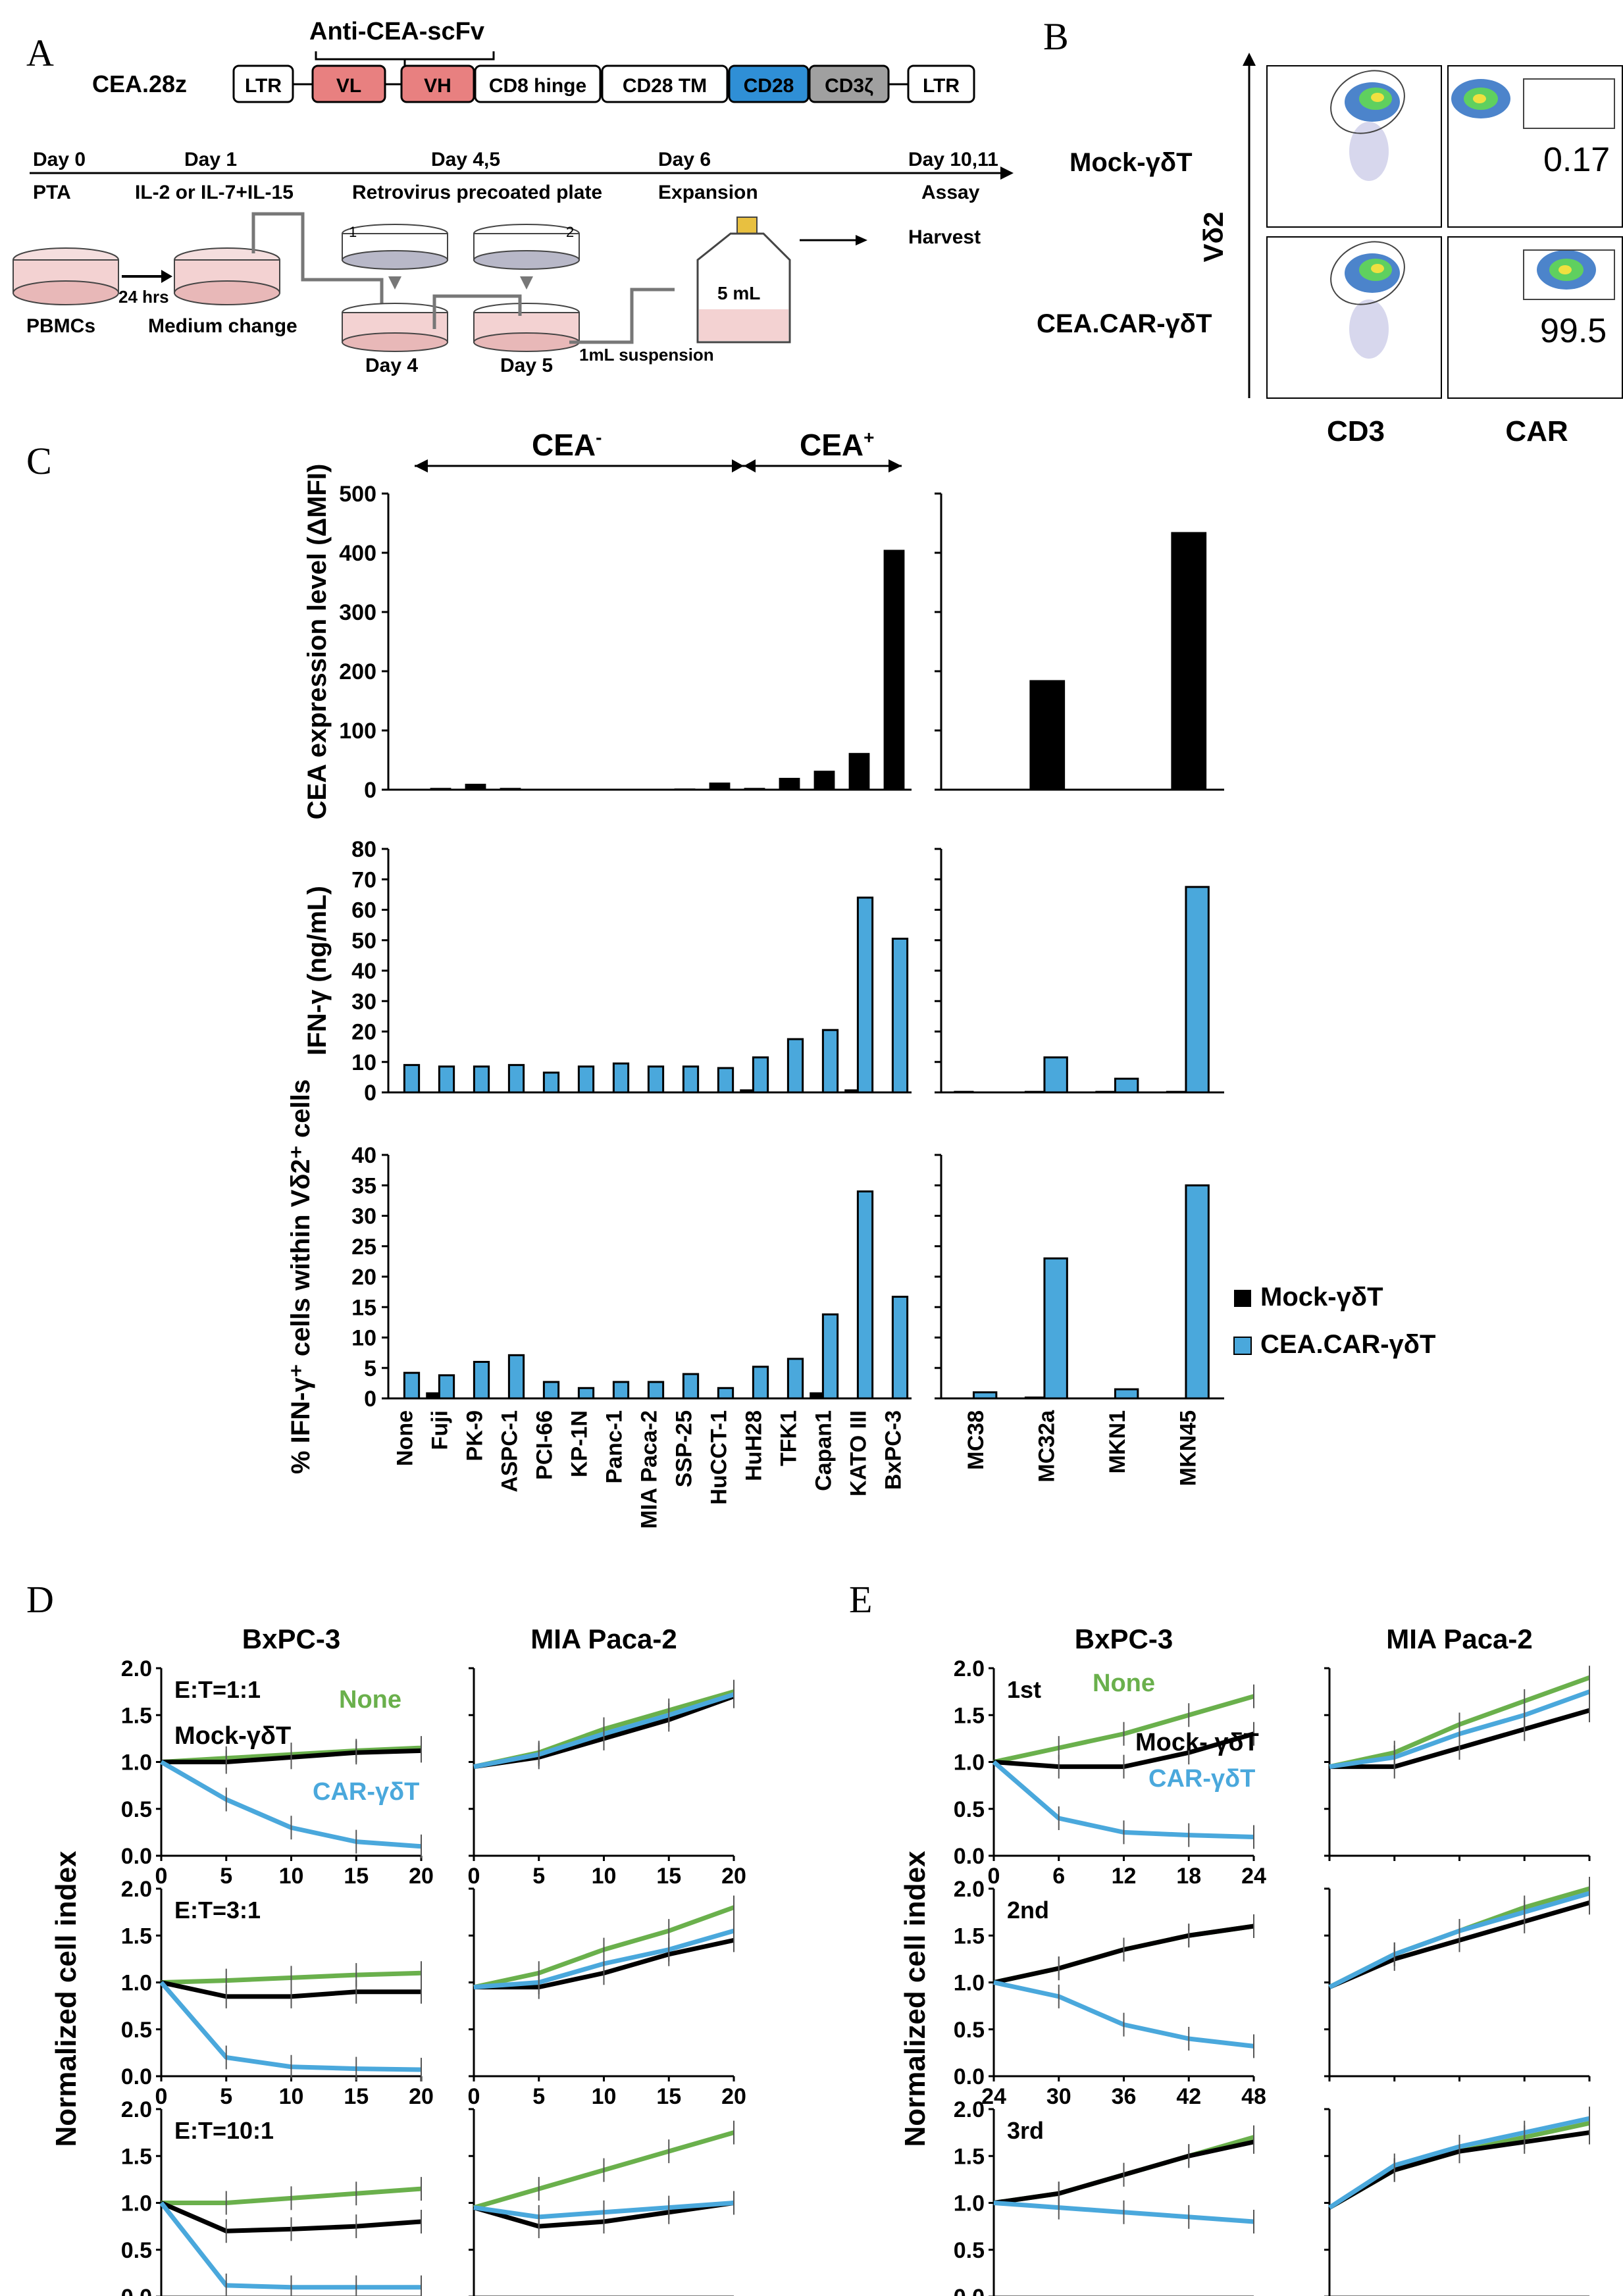 The image size is (1623, 2296). What do you see at coordinates (358, 553) in the screenshot?
I see `c0-ytick-label: 400` at bounding box center [358, 553].